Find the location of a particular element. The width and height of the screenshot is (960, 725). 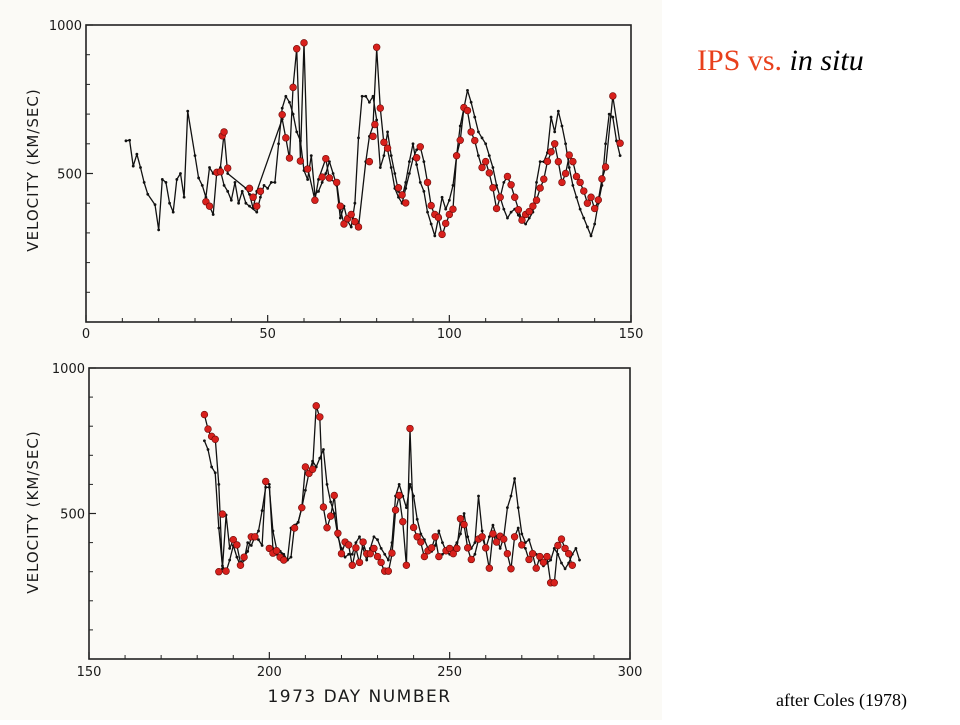

title-vs: vs. is located at coordinates (765, 60).